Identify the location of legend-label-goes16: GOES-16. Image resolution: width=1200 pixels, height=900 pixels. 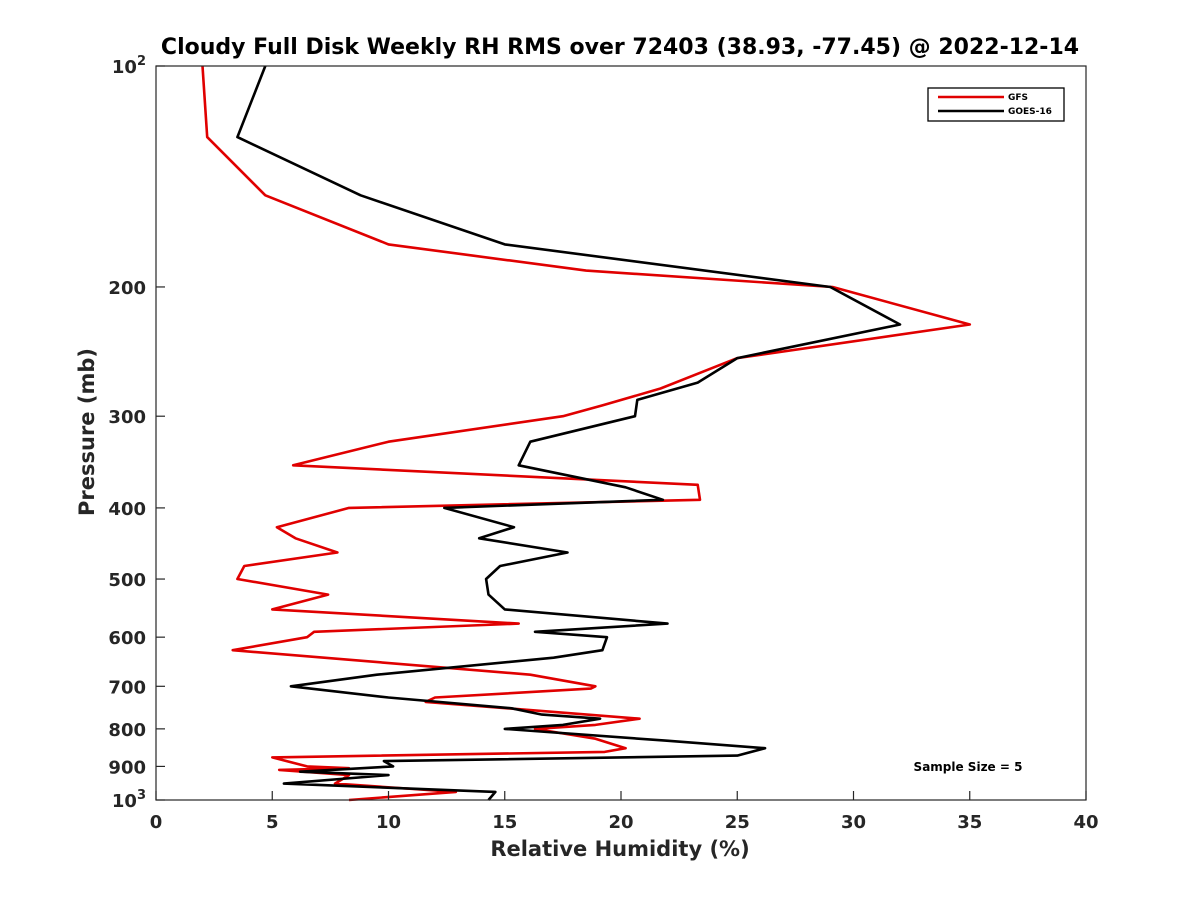
(1030, 112).